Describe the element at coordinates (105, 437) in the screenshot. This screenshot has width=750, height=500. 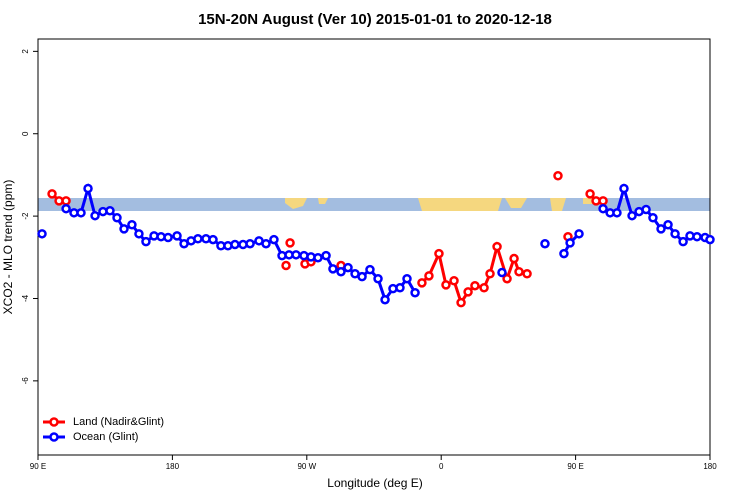
I see `legend-label: Ocean (Glint)` at that location.